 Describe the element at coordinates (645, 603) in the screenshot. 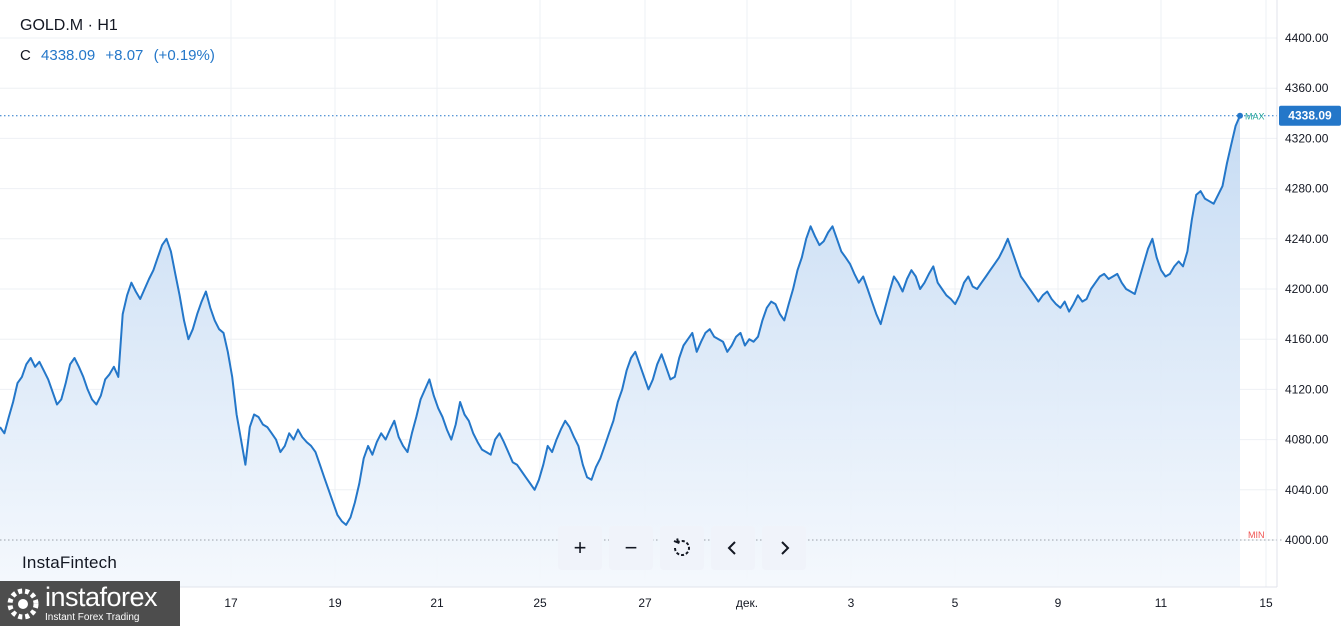

I see `x-tick-label: 27` at that location.